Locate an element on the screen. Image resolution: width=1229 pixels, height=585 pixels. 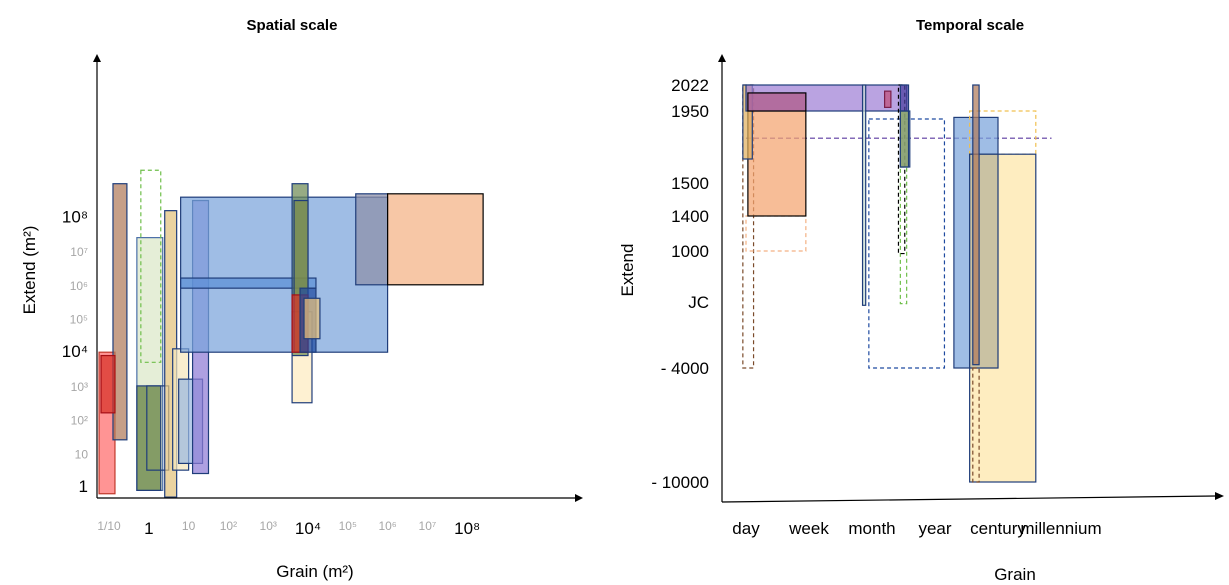
spatial-x-tick-label-4: 10² is located at coordinates (228, 526).